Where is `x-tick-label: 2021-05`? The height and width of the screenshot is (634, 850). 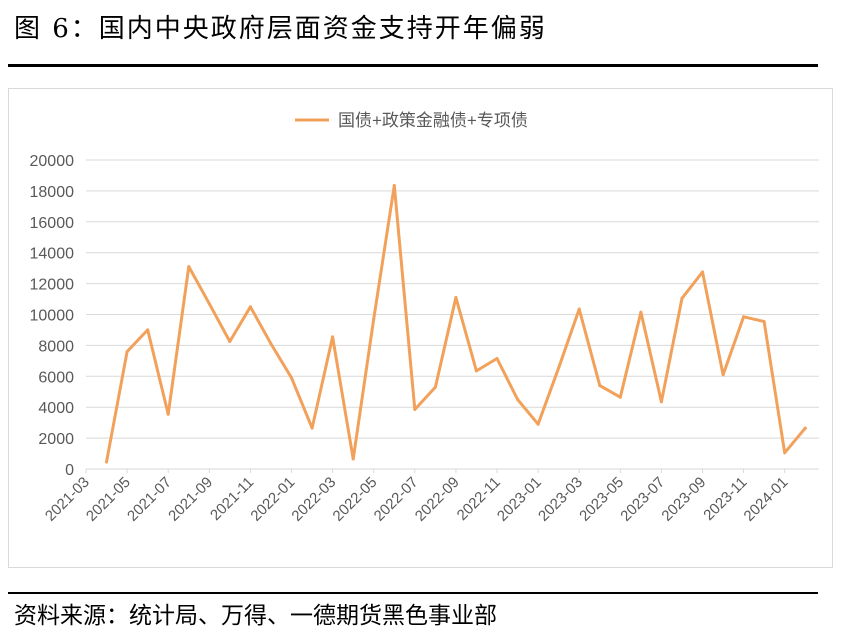
x-tick-label: 2021-05 is located at coordinates (108, 499).